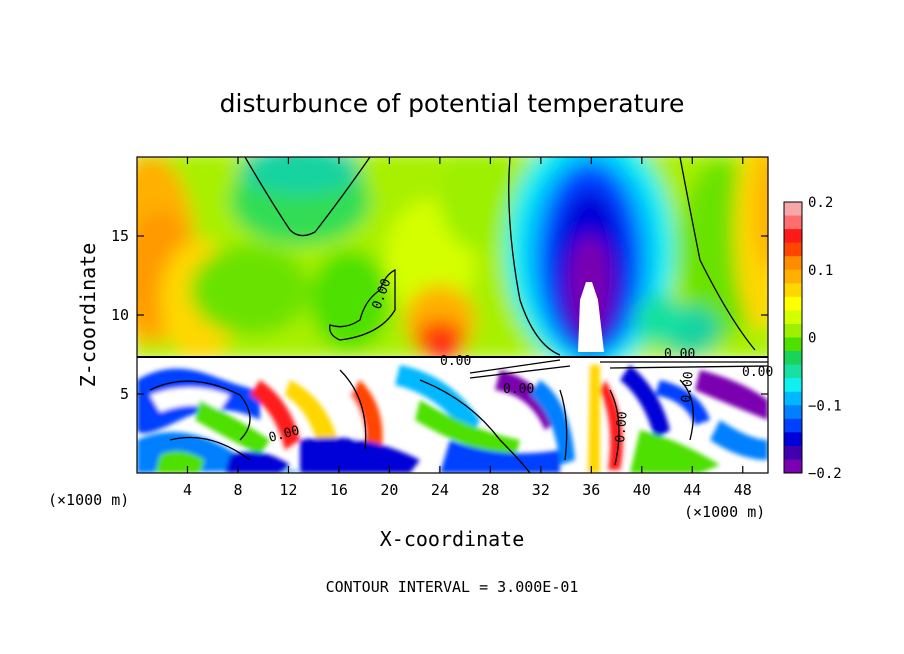 This screenshot has height=654, width=904. I want to click on y-tick-label: 5, so click(124, 394).